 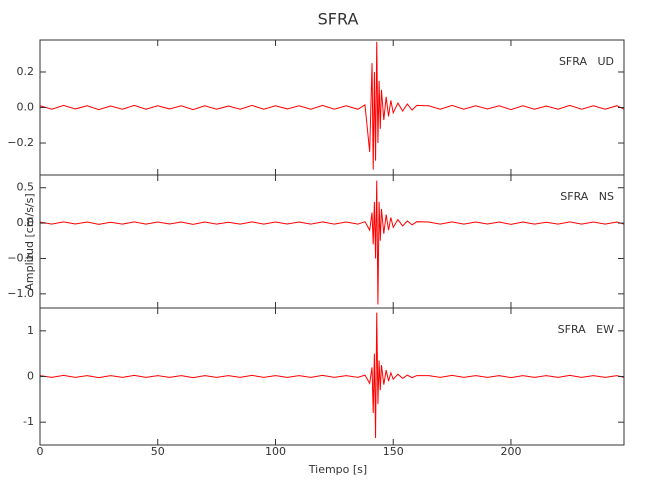 I want to click on y-tick-label: 0.2, so click(x=26, y=71).